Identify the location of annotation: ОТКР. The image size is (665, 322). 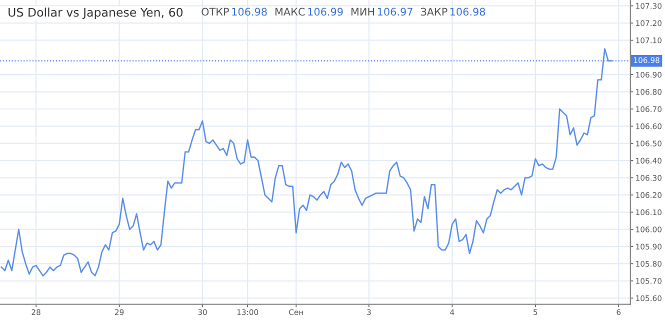
(215, 12).